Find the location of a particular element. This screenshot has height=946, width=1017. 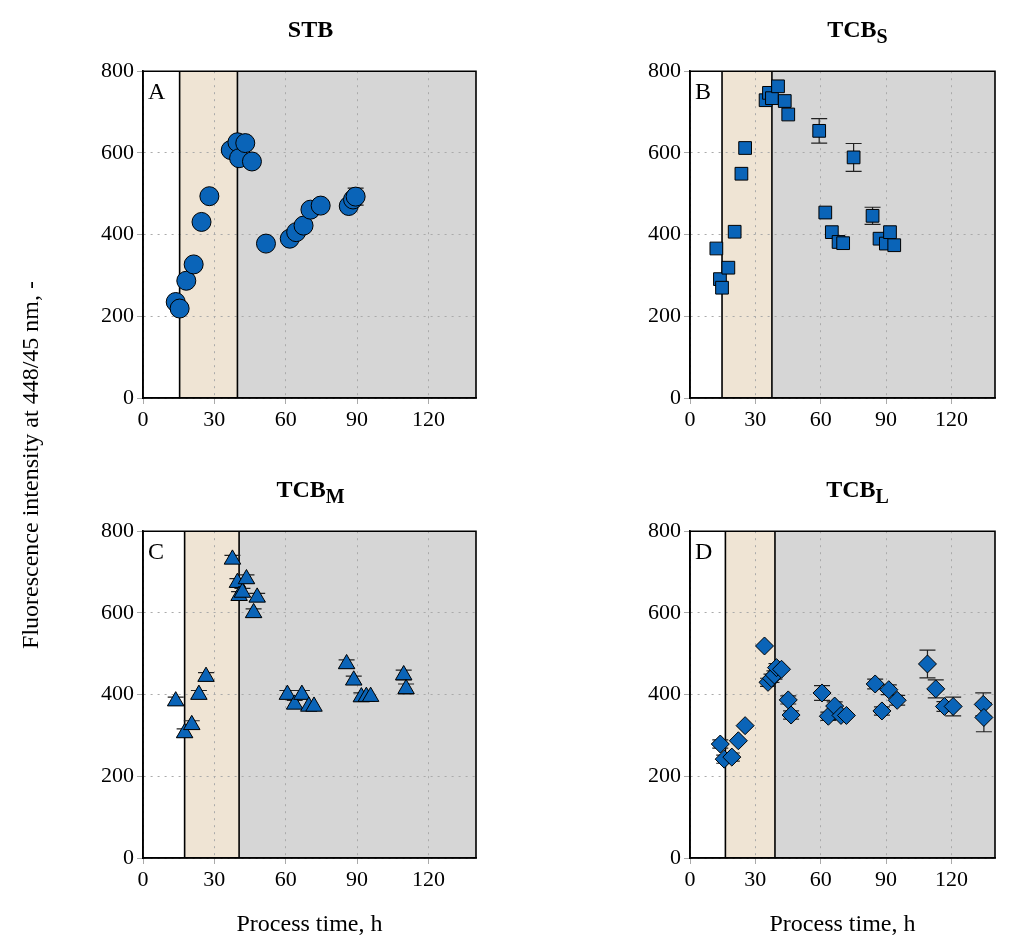

annotation: D is located at coordinates (704, 551).